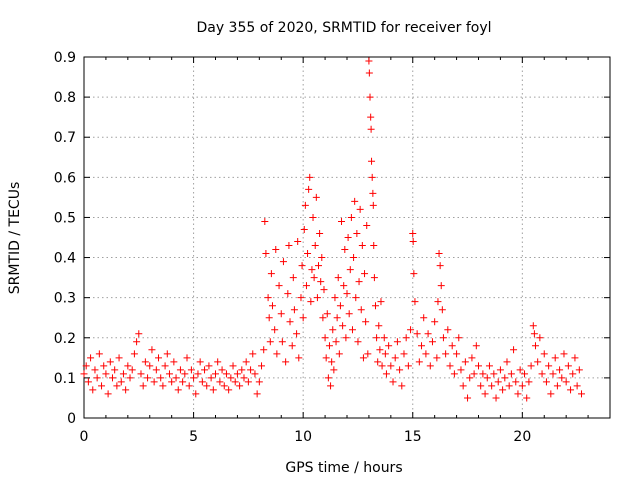  What do you see at coordinates (65, 138) in the screenshot?
I see `y-tick-label: 0.7` at bounding box center [65, 138].